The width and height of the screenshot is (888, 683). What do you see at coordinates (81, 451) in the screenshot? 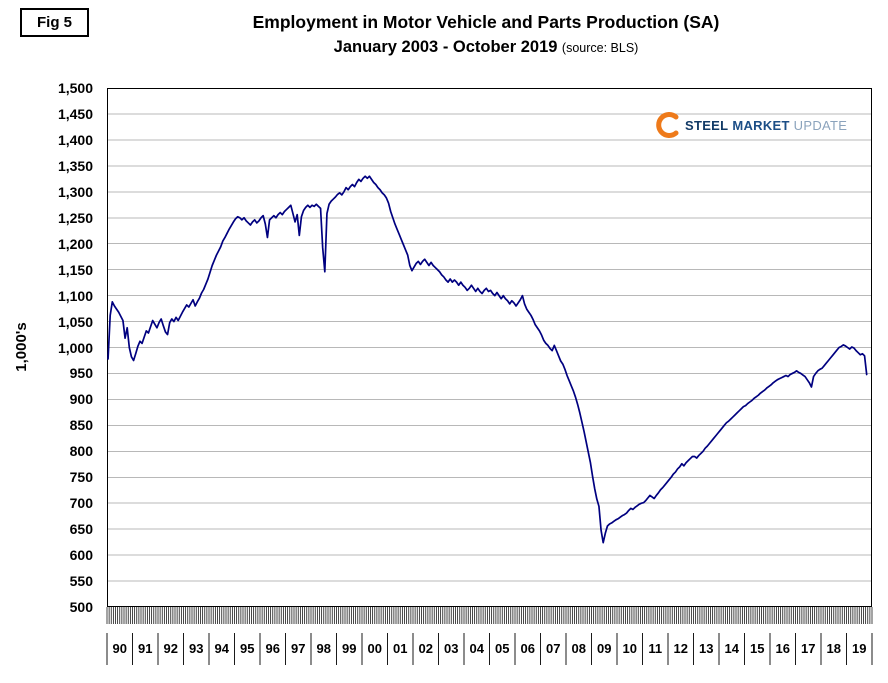
I see `y-axis-tick-label: 800` at bounding box center [81, 451].